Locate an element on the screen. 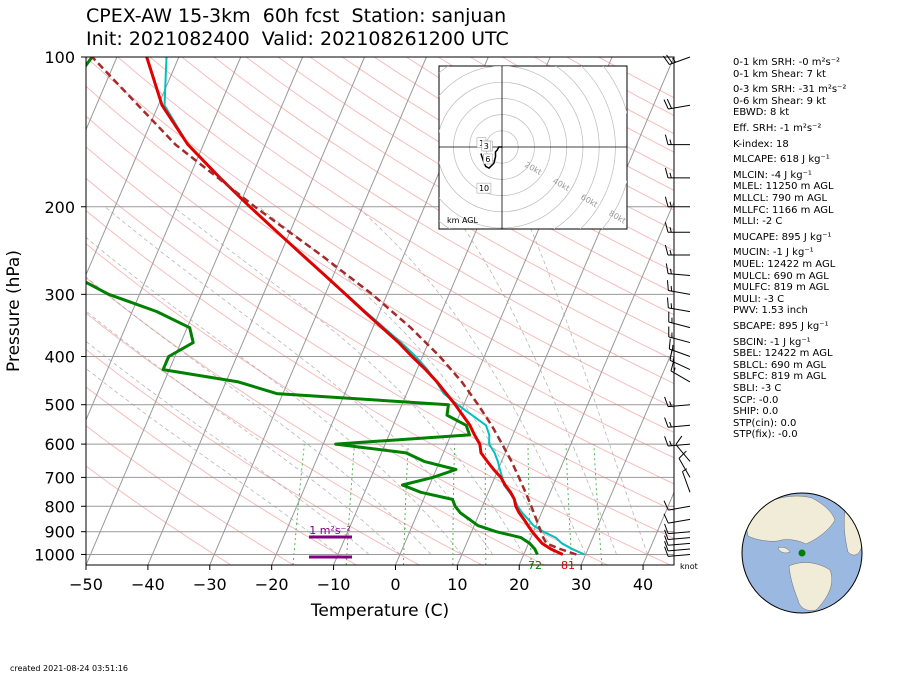 Image resolution: width=906 pixels, height=675 pixels. surface-dewpoint-label: 72 is located at coordinates (535, 565).